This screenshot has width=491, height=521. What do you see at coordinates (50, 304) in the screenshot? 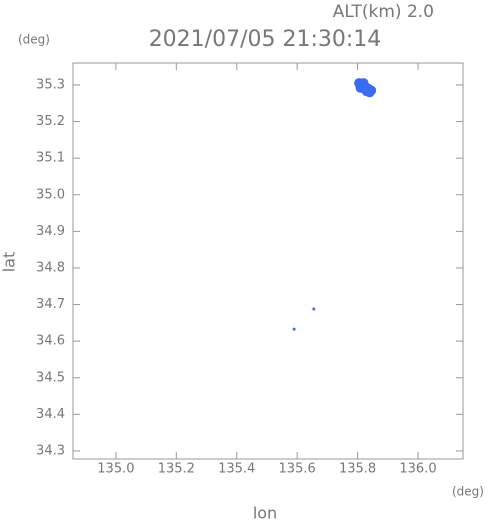
I see `y-tick-label: 34.7` at bounding box center [50, 304].